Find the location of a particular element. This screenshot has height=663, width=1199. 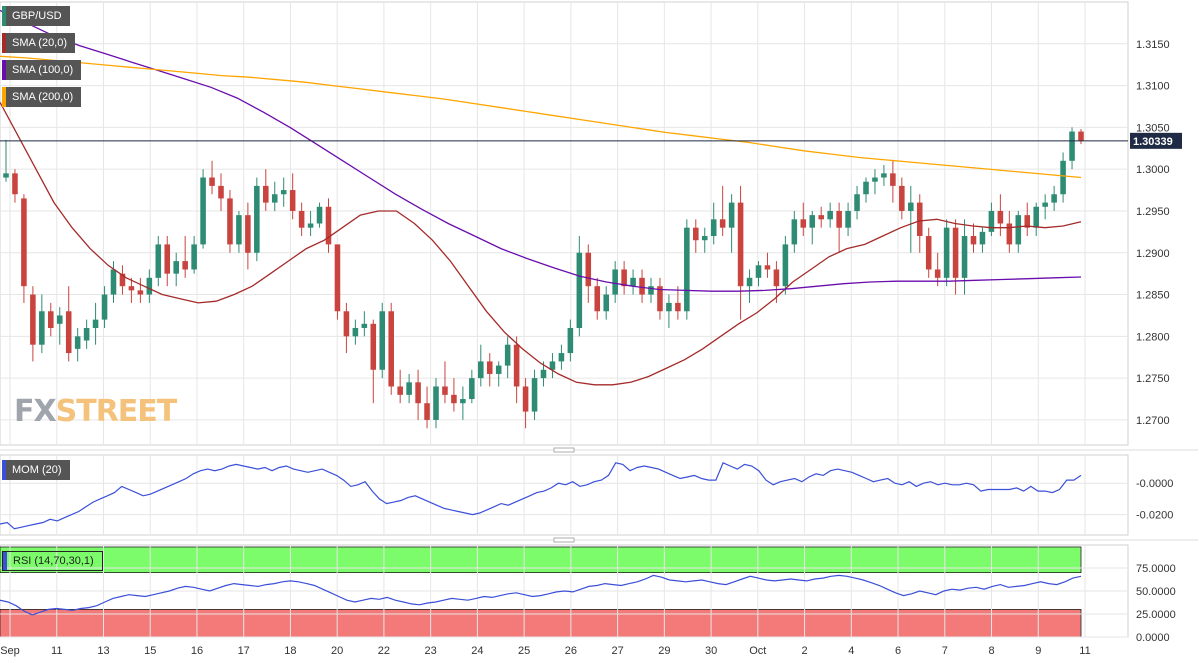

date-tick-label: 26 is located at coordinates (571, 651).